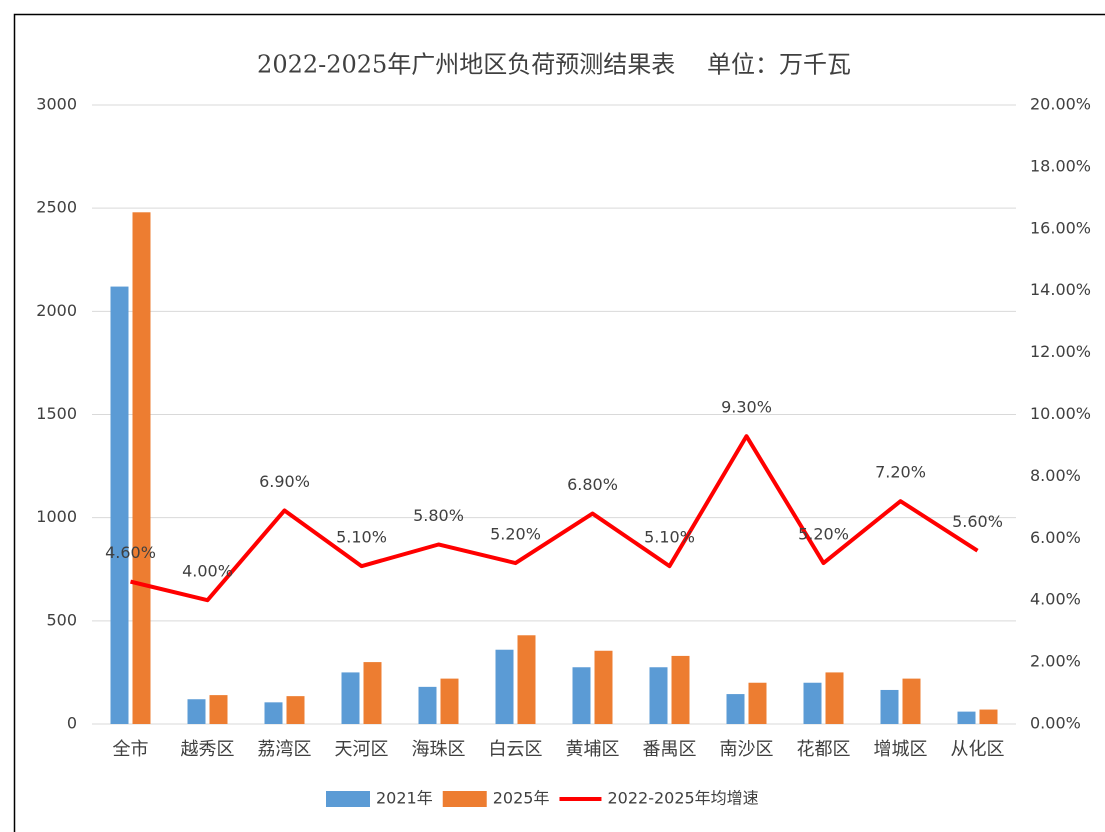 The width and height of the screenshot is (1105, 832). I want to click on x-tick-label: 越秀区, so click(208, 749).